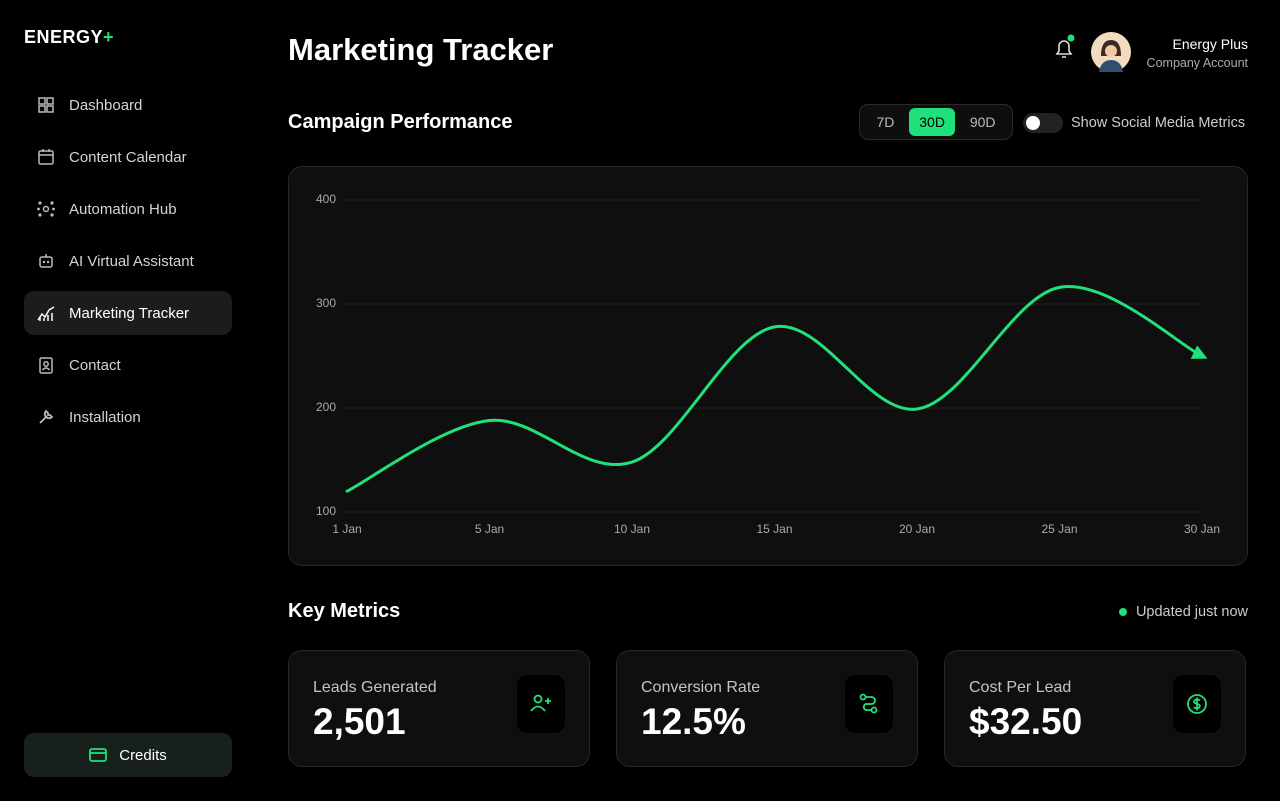  Describe the element at coordinates (95, 365) in the screenshot. I see `nav-label: Contact` at that location.